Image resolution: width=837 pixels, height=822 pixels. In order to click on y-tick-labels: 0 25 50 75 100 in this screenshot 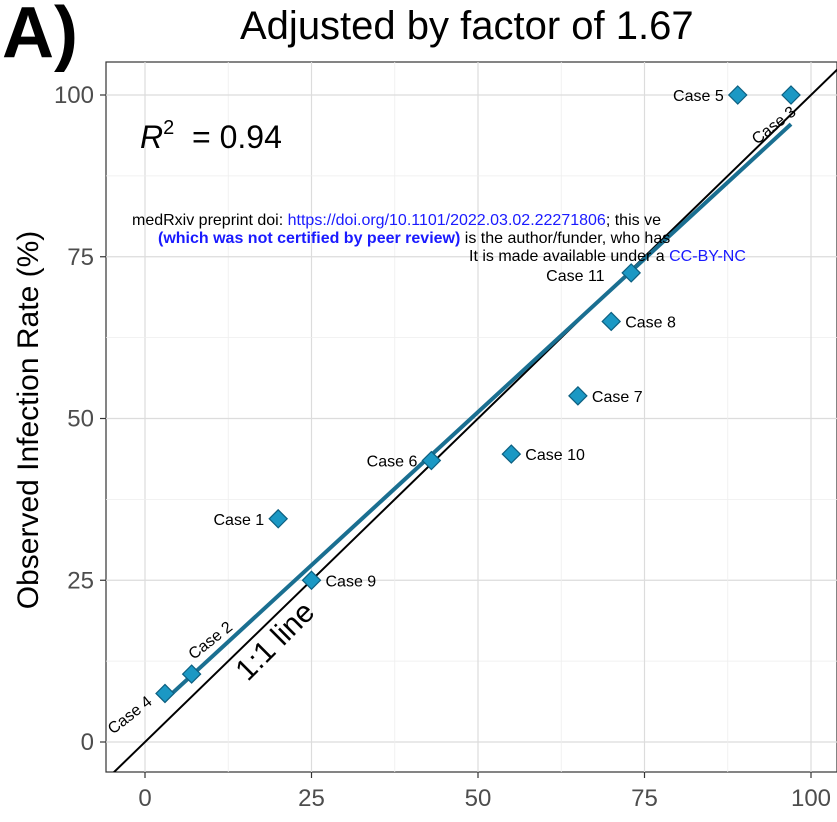, I will do `click(80, 419)`.